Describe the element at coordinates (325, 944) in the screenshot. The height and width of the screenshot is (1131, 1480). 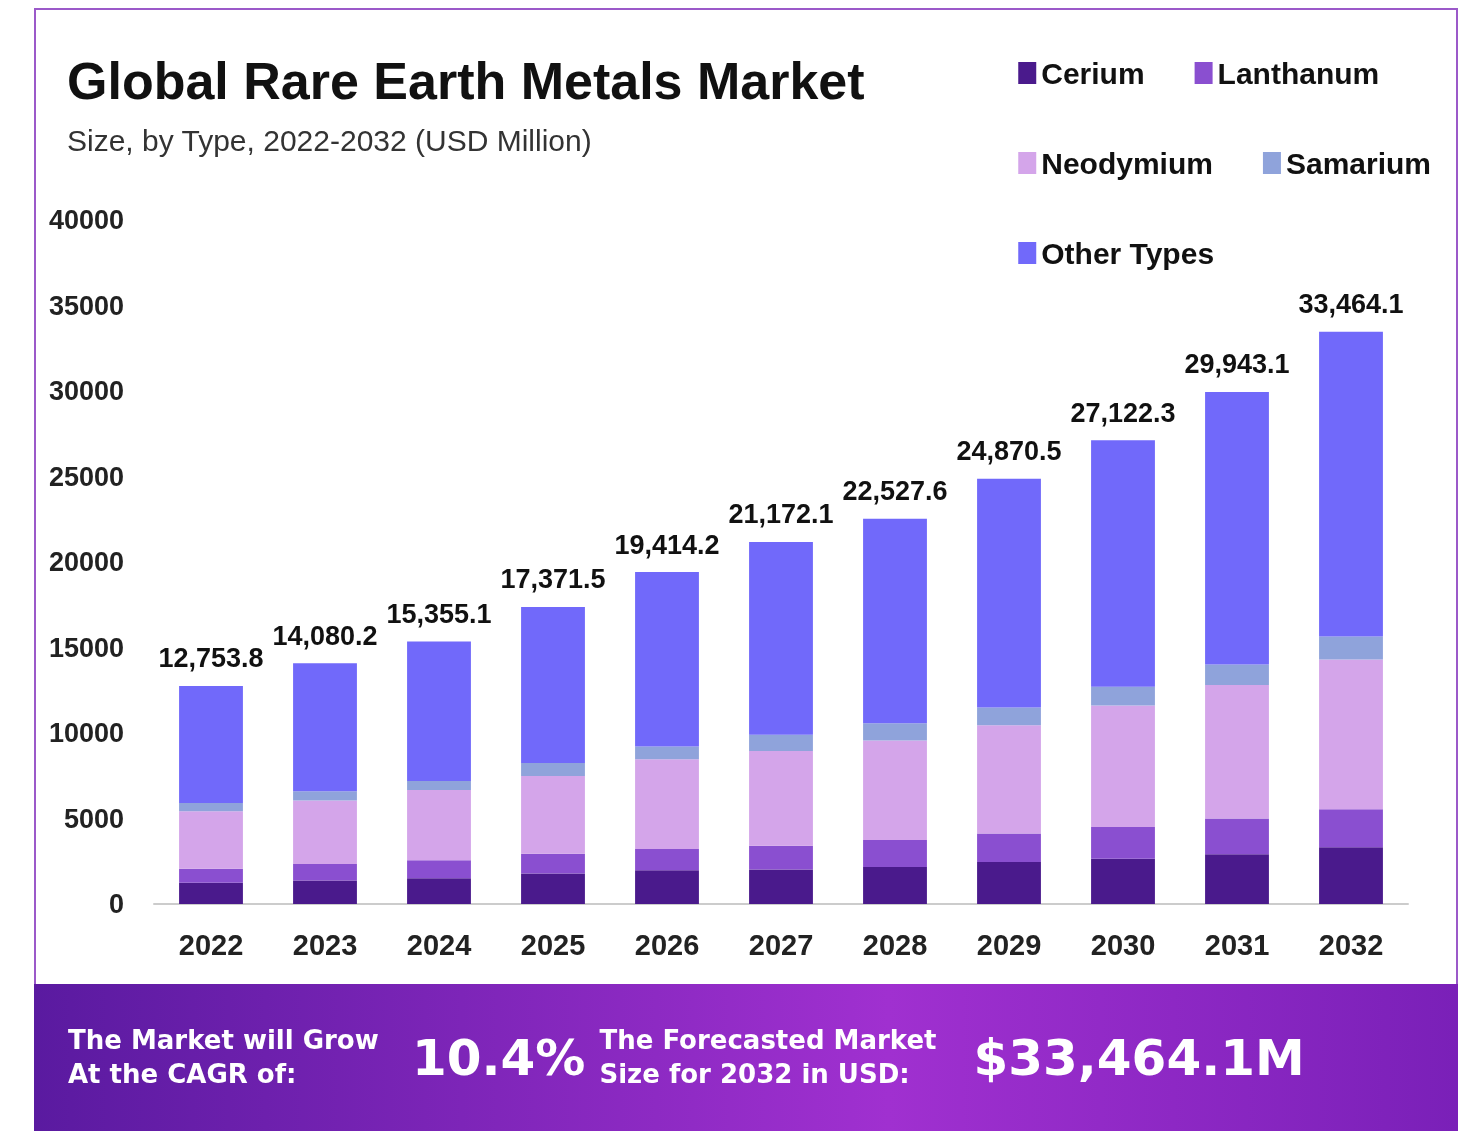
I see `x-tick-label: 2023` at that location.